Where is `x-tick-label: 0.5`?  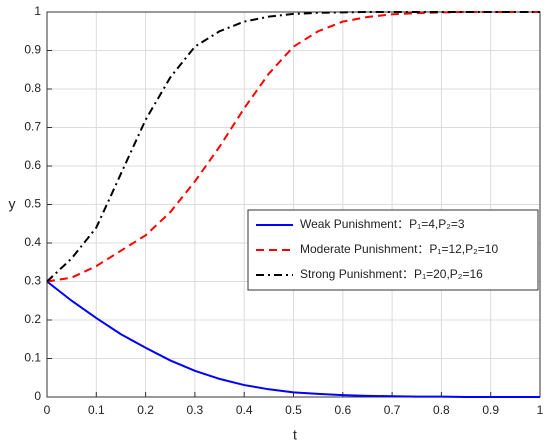
x-tick-label: 0.5 is located at coordinates (293, 410).